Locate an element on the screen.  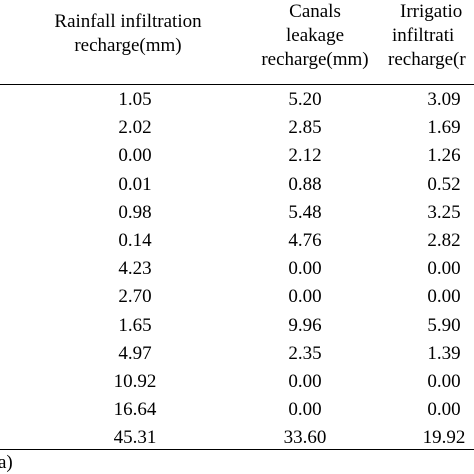
table-cell: 4.76 is located at coordinates (305, 240).